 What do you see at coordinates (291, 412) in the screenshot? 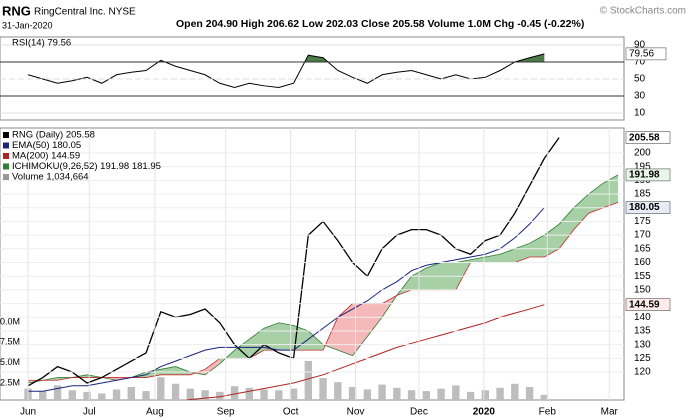
I see `x-tick-label: Oct` at bounding box center [291, 412].